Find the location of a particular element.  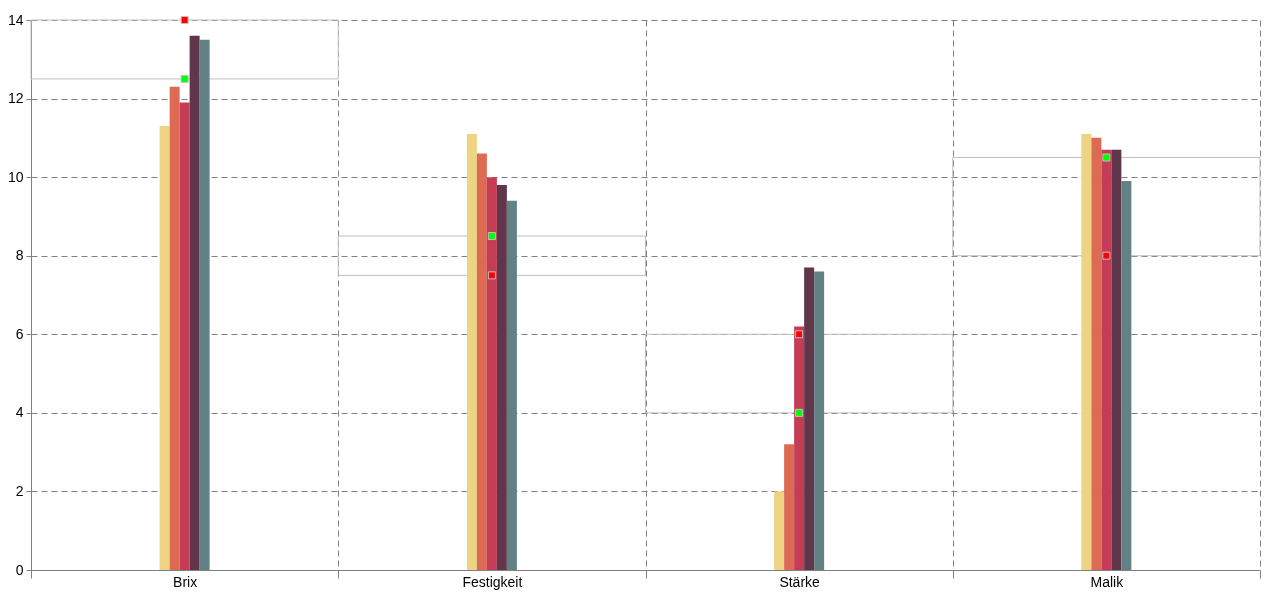

y-tick-label: 4 is located at coordinates (19, 412).